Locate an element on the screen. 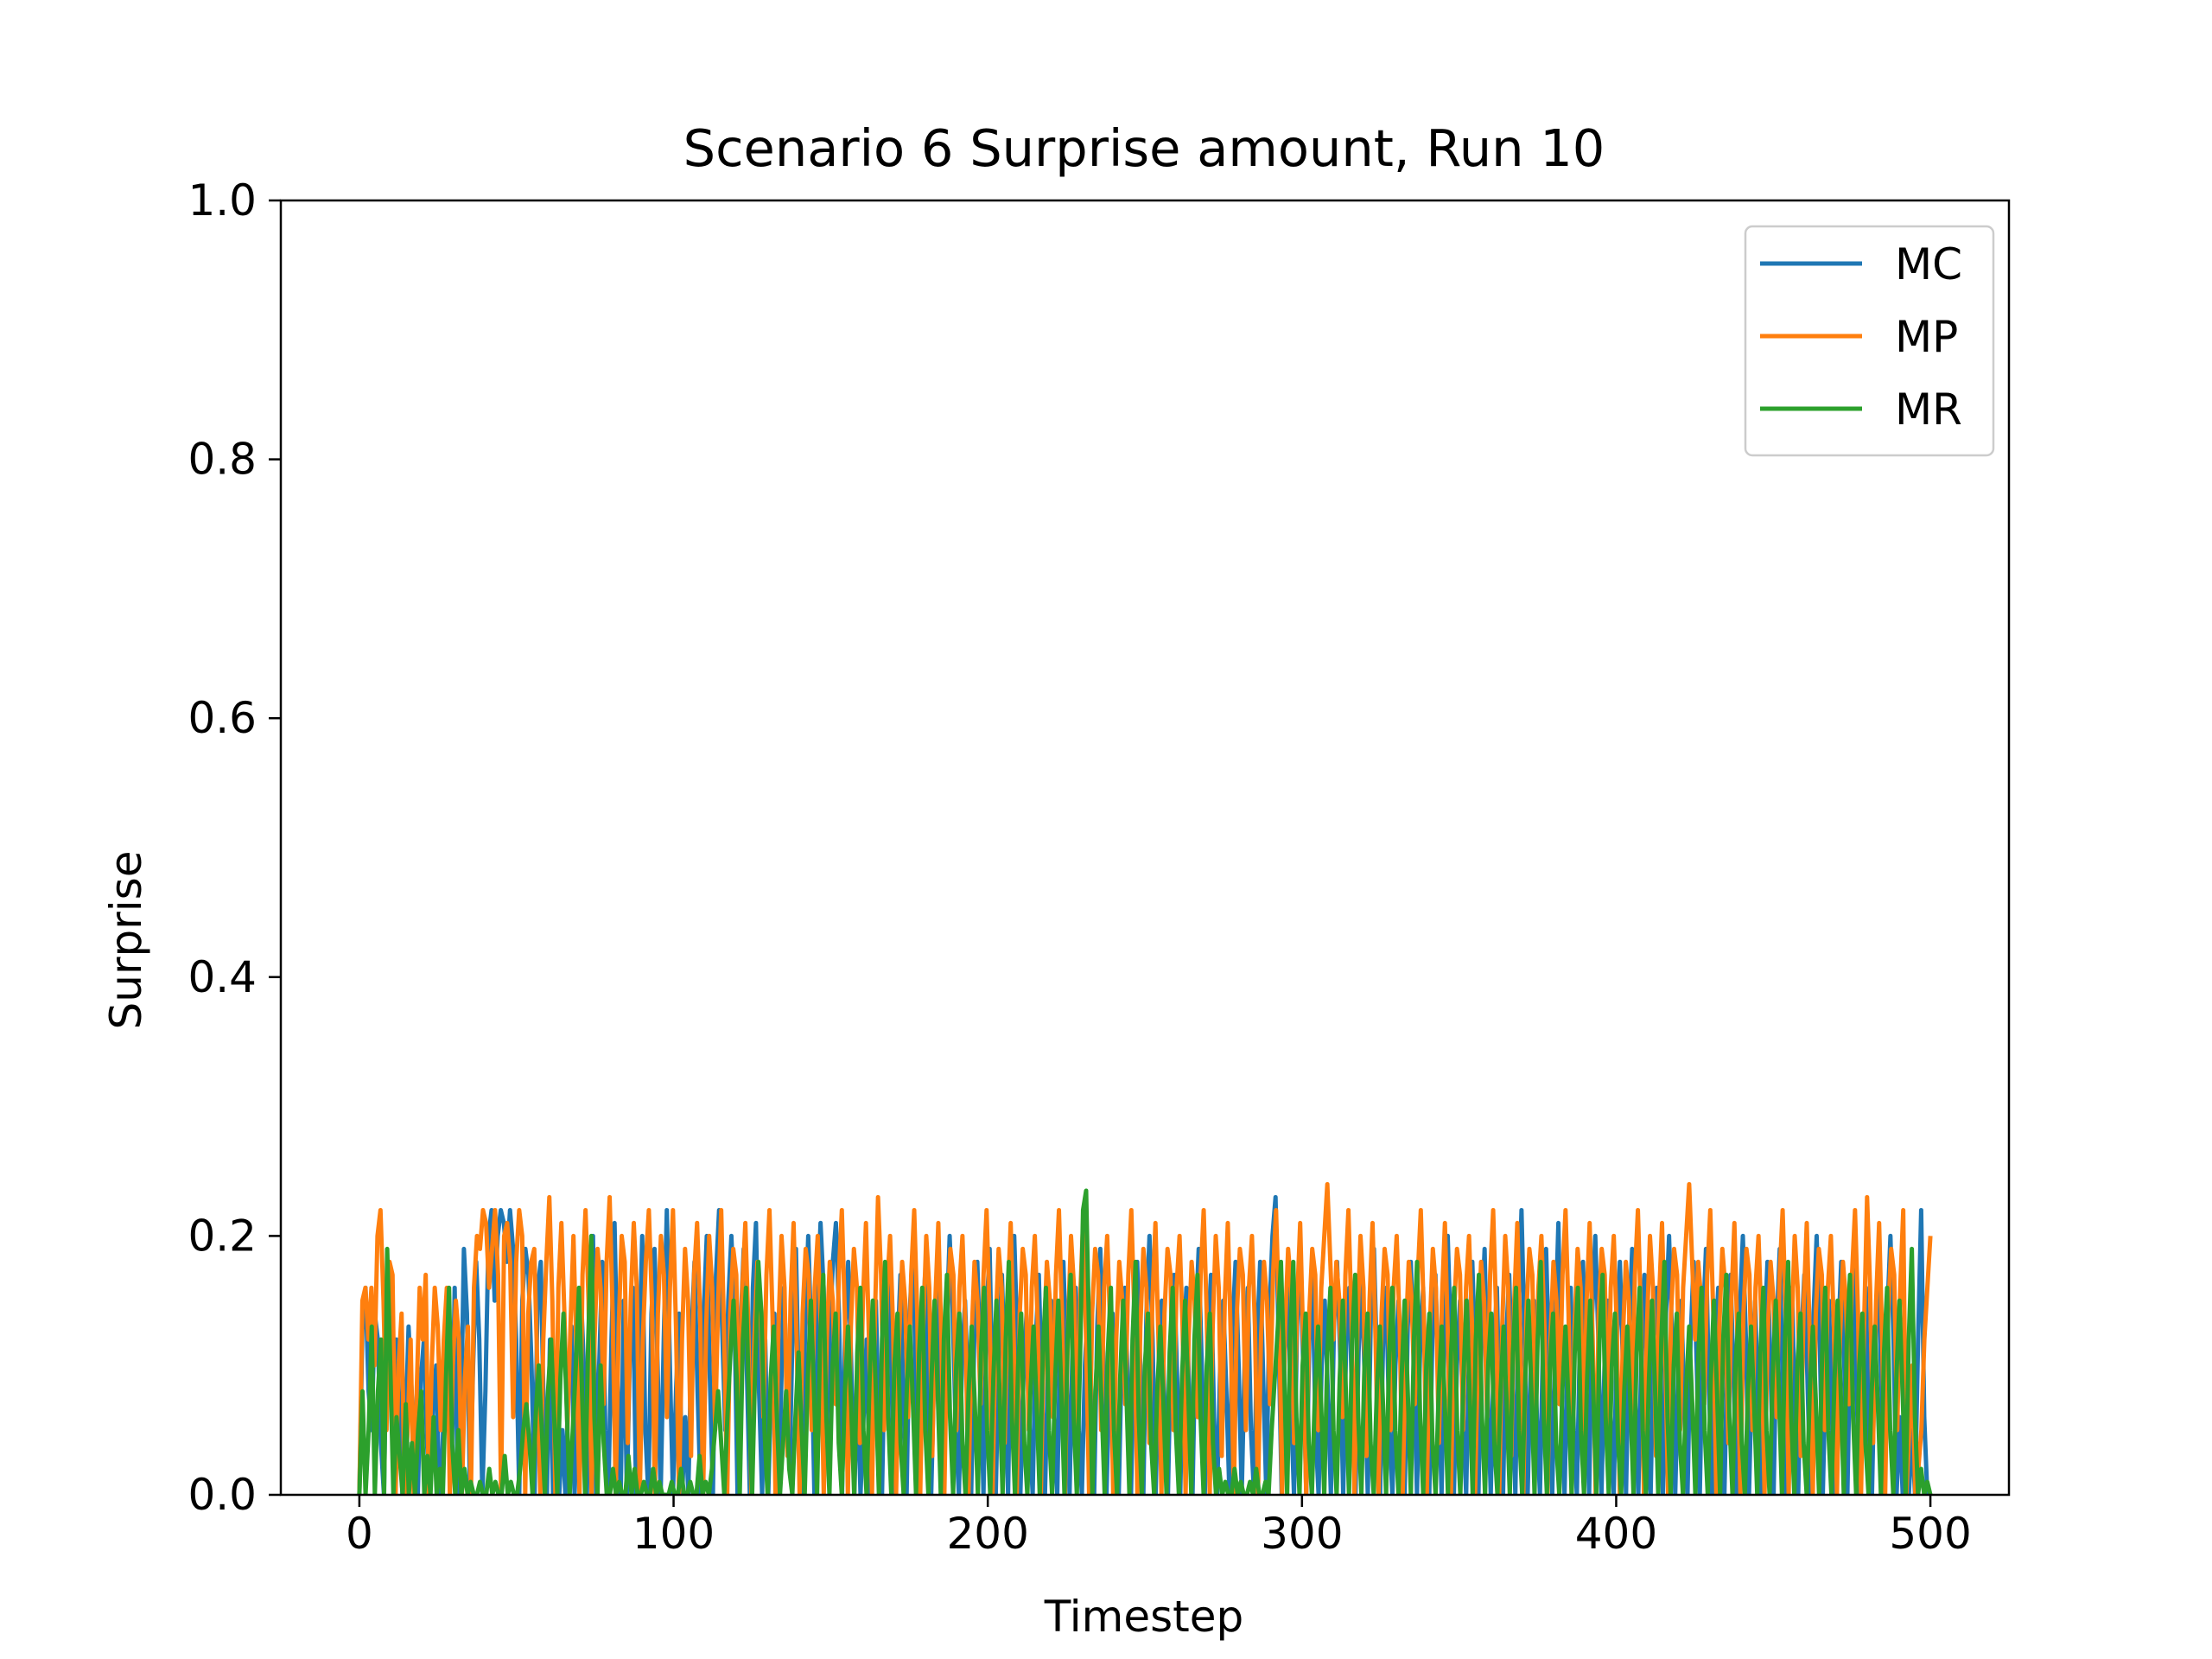  x-tick-label: 100 is located at coordinates (673, 1534).